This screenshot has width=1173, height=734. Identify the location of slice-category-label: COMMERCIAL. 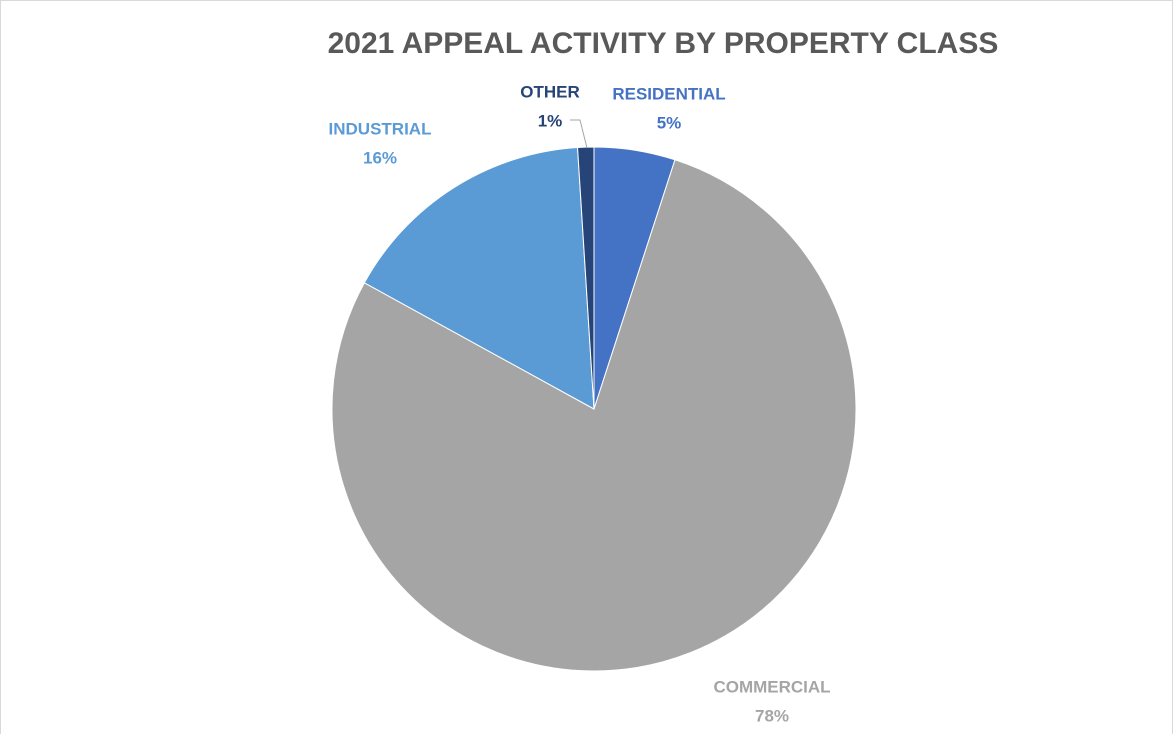
(771, 686).